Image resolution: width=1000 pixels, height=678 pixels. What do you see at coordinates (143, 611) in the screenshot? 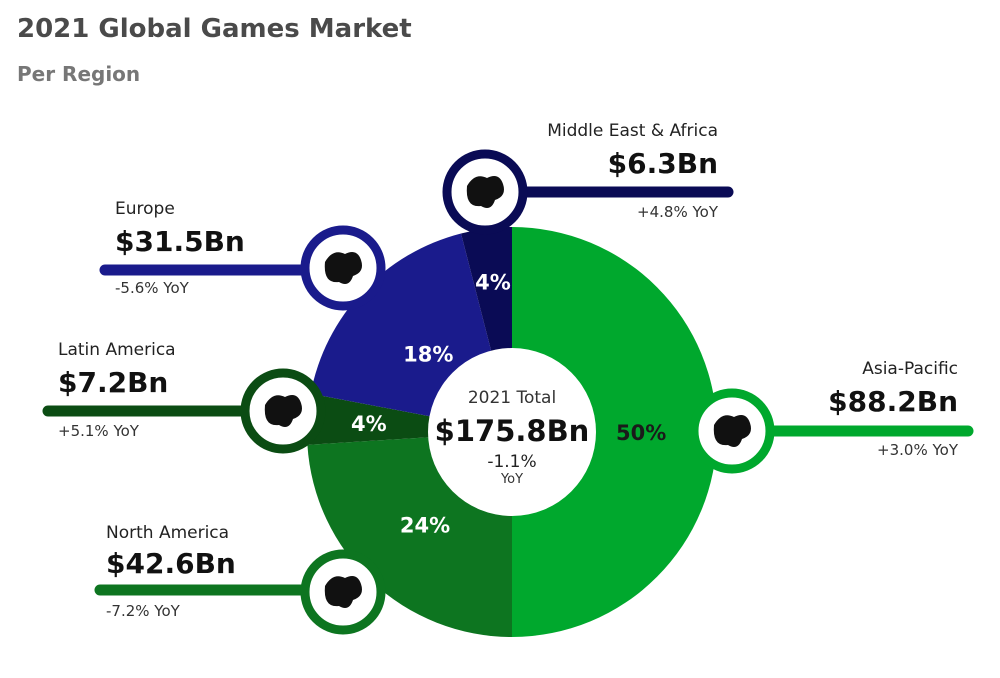
I see `region-yoy-north-america: -7.2% YoY` at bounding box center [143, 611].